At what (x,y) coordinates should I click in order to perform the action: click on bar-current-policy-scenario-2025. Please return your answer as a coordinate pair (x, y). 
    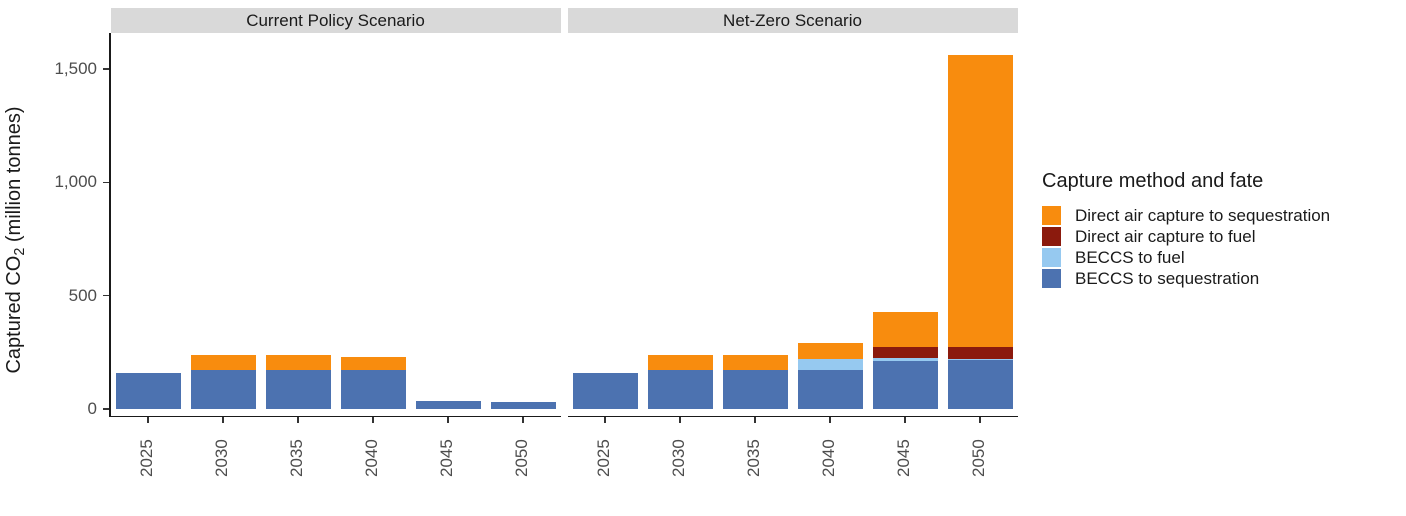
    Looking at the image, I should click on (148, 225).